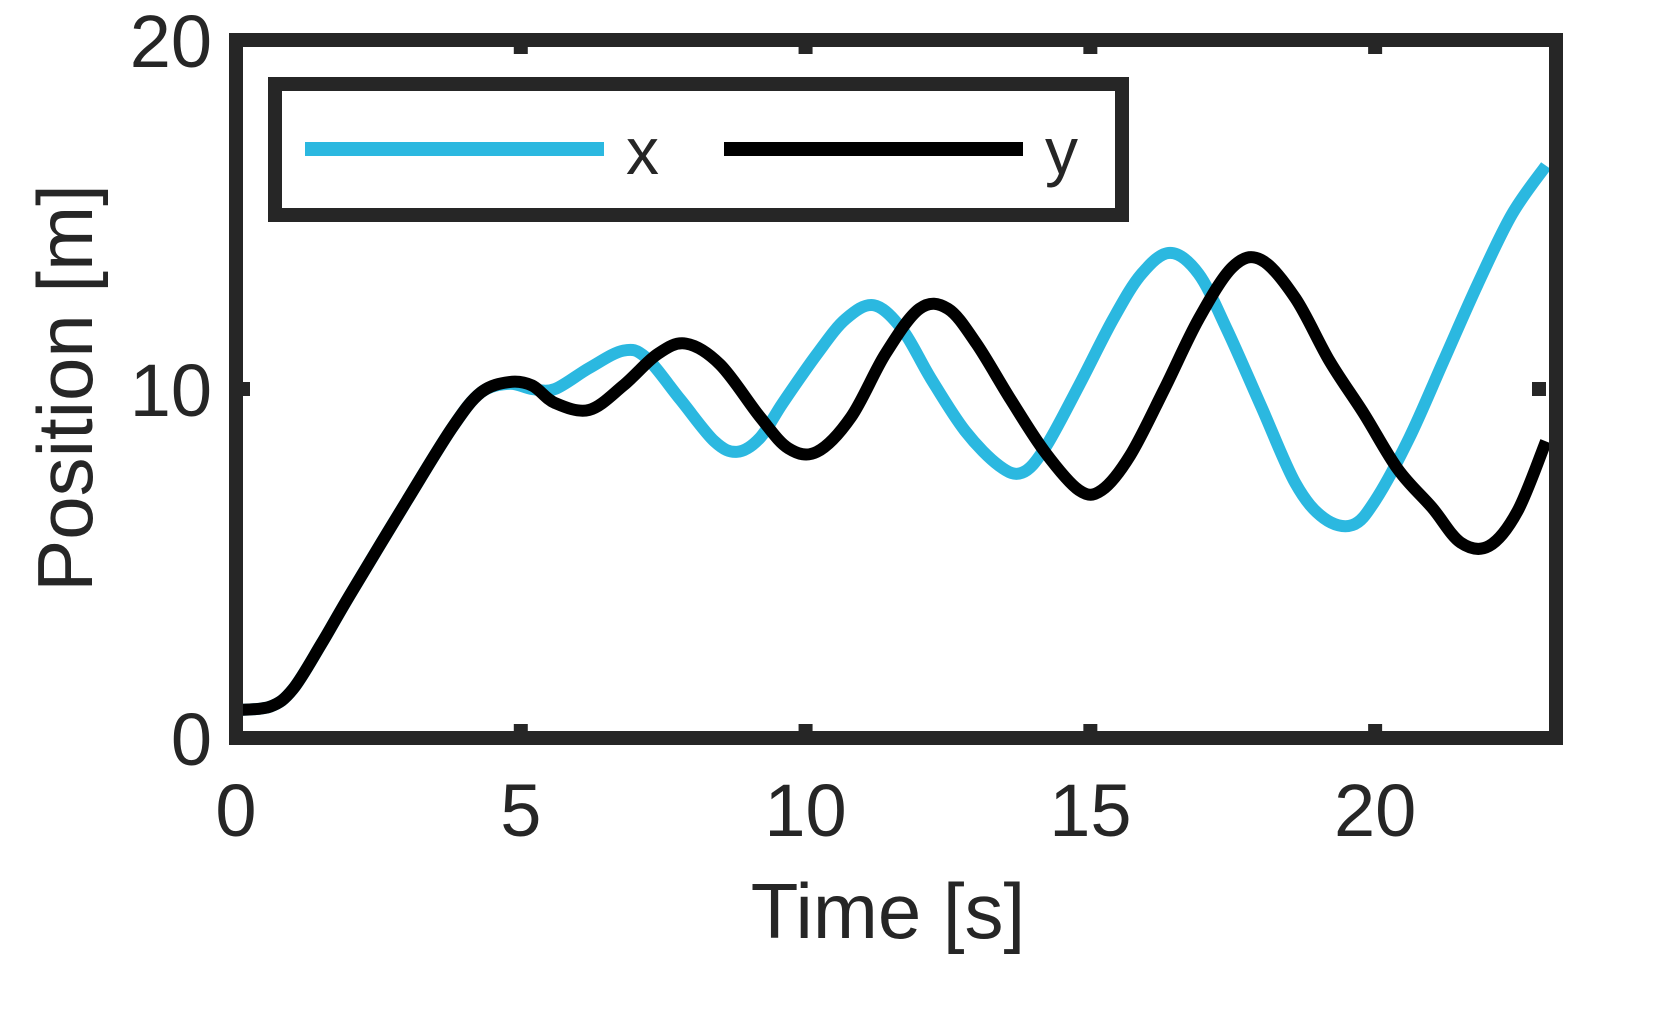 The width and height of the screenshot is (1661, 1026). Describe the element at coordinates (1375, 810) in the screenshot. I see `x-tick-label-20: 20` at that location.